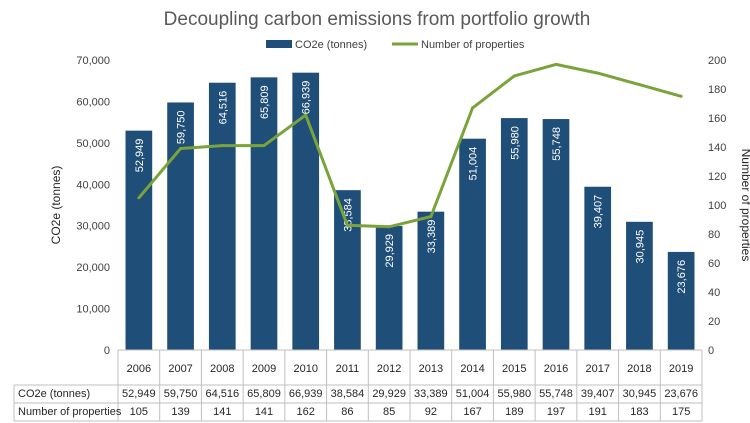  What do you see at coordinates (389, 412) in the screenshot?
I see `table-cell: 85` at bounding box center [389, 412].